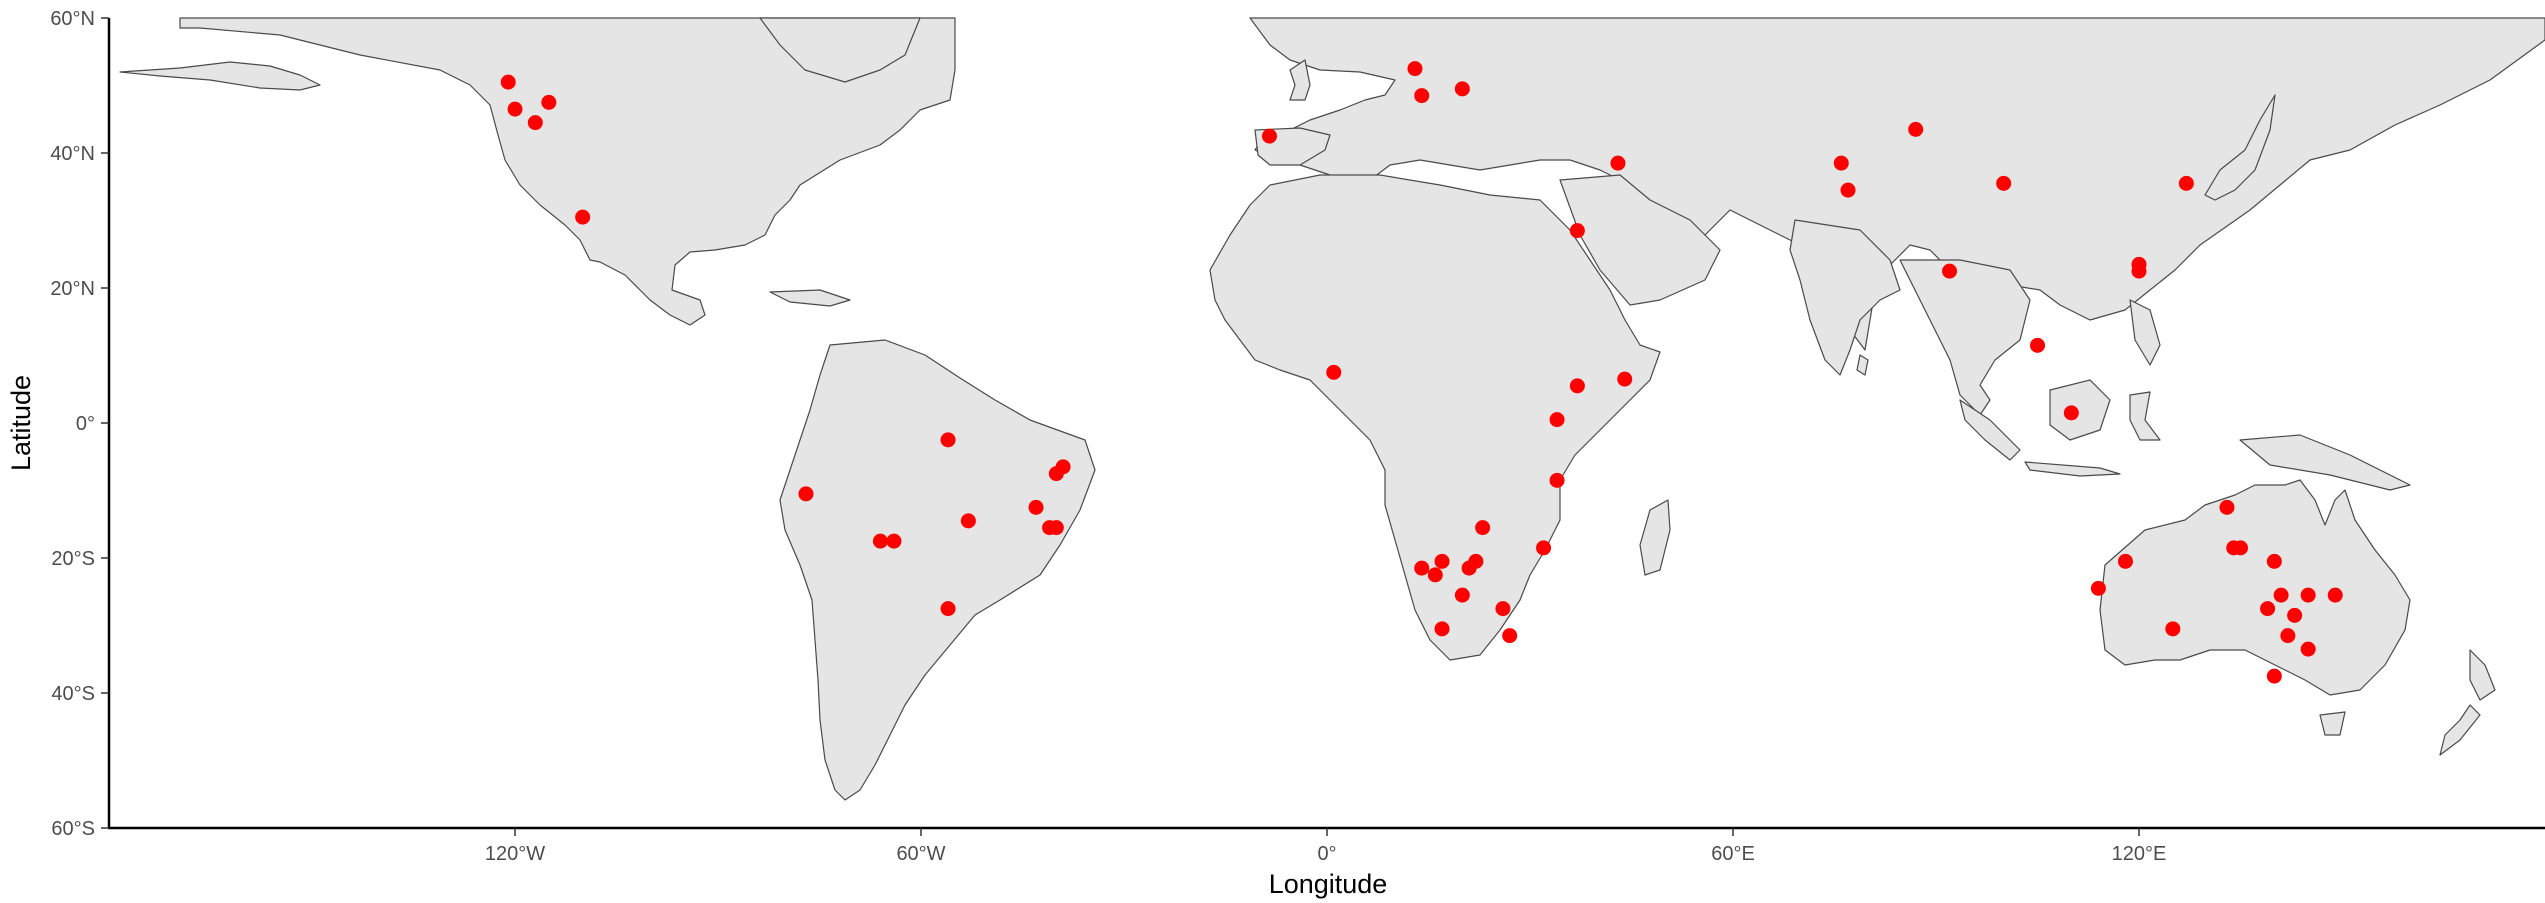 This screenshot has width=2545, height=903. What do you see at coordinates (515, 854) in the screenshot?
I see `x-tick-label: 120°W` at bounding box center [515, 854].